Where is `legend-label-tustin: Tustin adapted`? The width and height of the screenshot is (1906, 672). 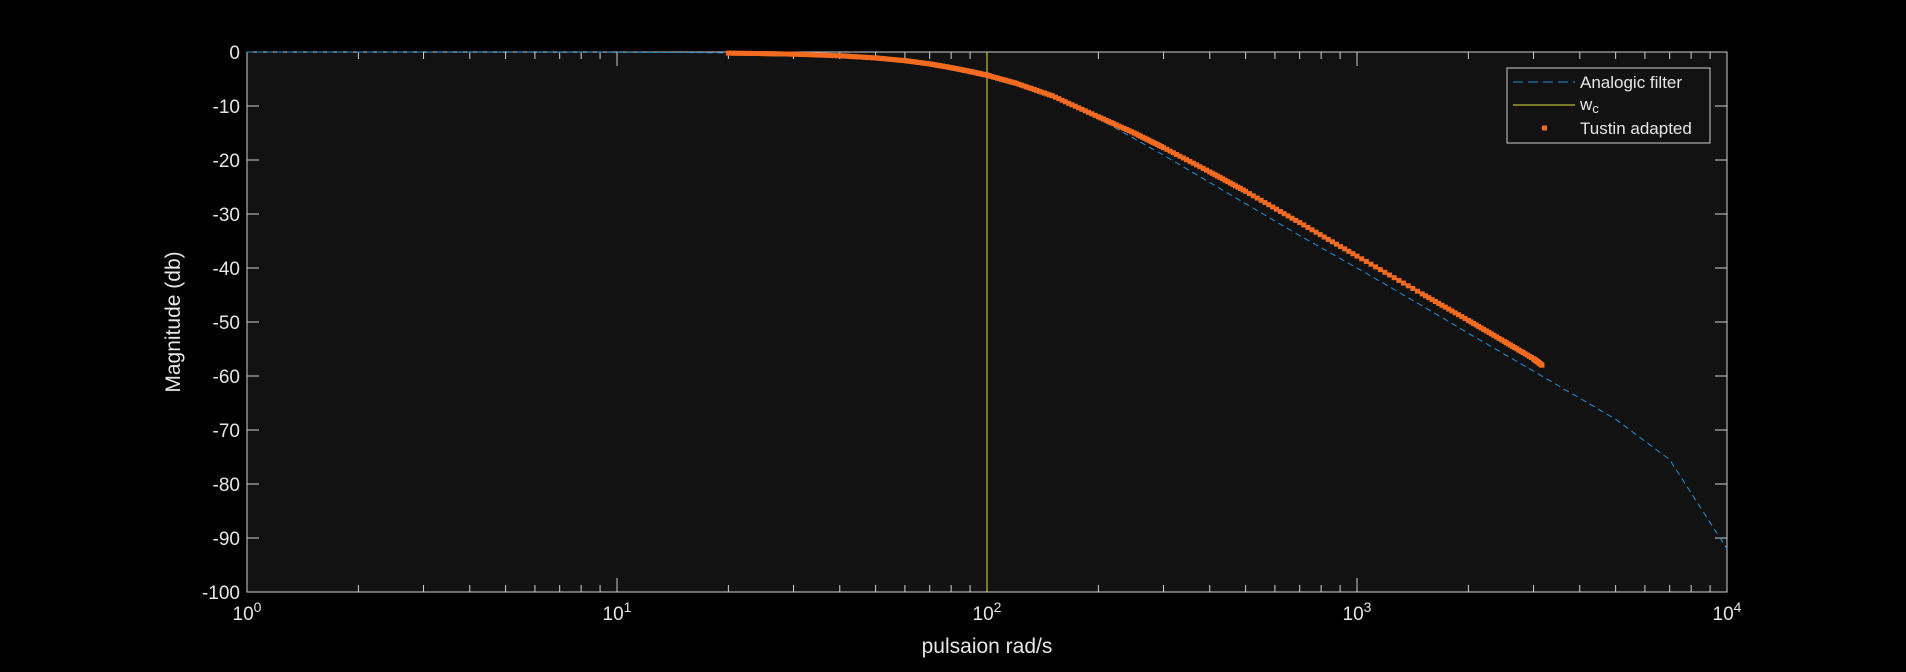 legend-label-tustin: Tustin adapted is located at coordinates (1636, 128).